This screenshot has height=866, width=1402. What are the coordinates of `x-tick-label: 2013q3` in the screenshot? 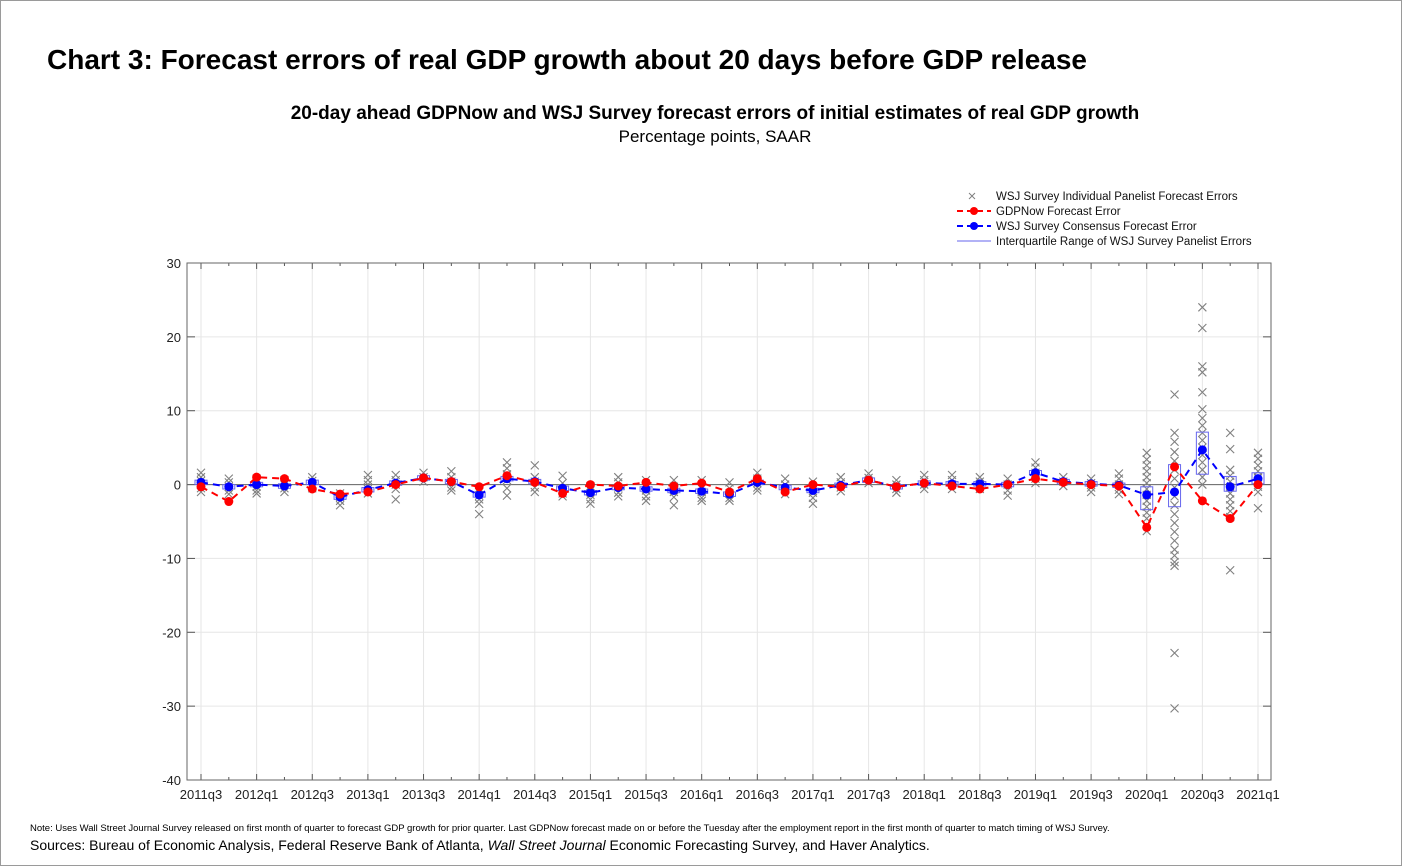 It's located at (423, 794).